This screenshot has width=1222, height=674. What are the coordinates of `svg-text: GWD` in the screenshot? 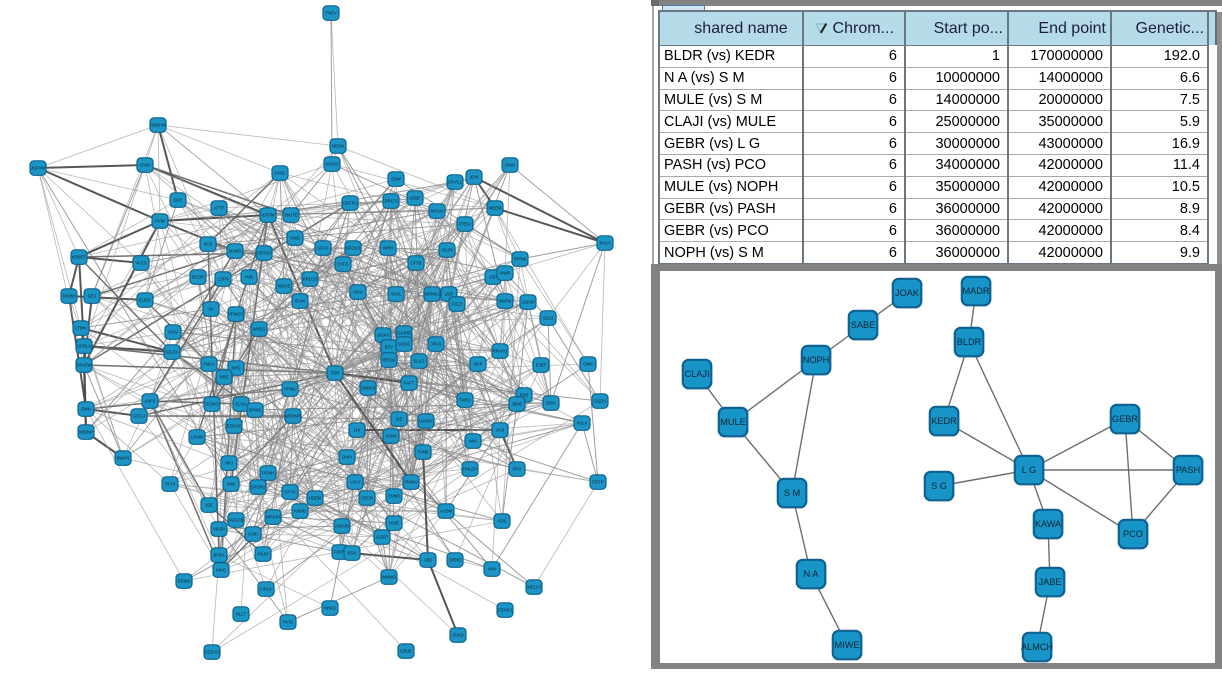 It's located at (295, 238).